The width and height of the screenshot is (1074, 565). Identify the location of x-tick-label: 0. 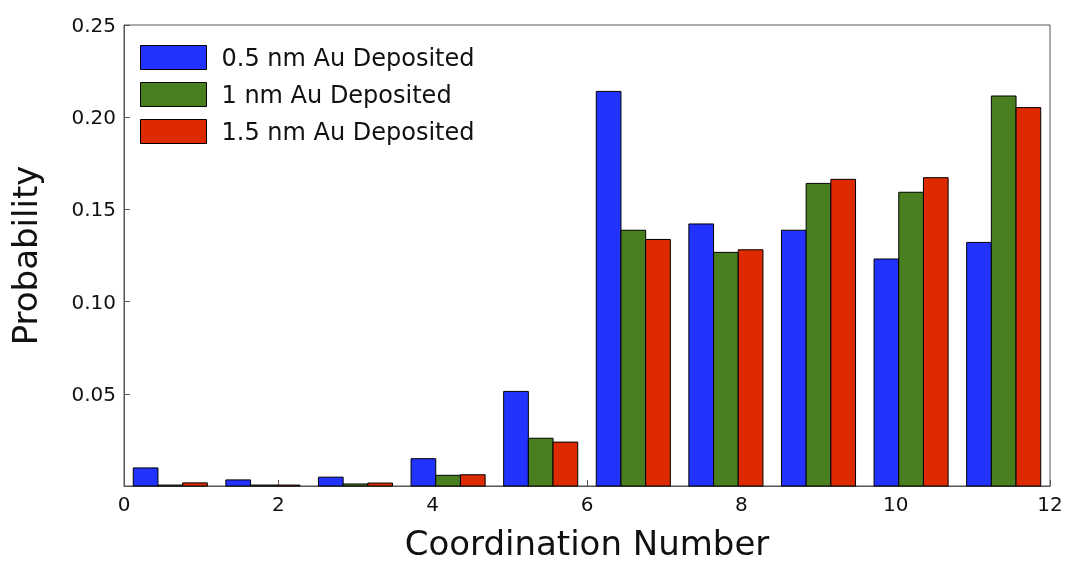
(124, 504).